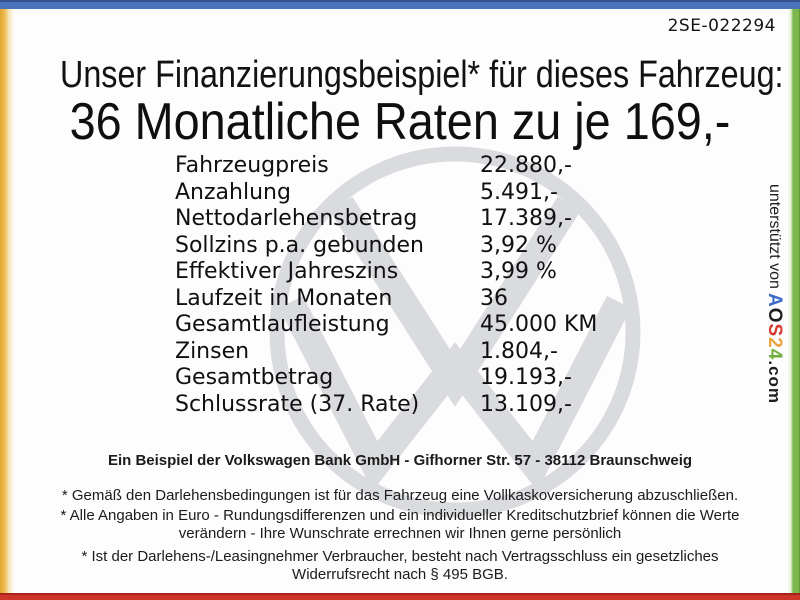  What do you see at coordinates (405, 299) in the screenshot?
I see `finance-table-row: Laufzeit in Monaten 36` at bounding box center [405, 299].